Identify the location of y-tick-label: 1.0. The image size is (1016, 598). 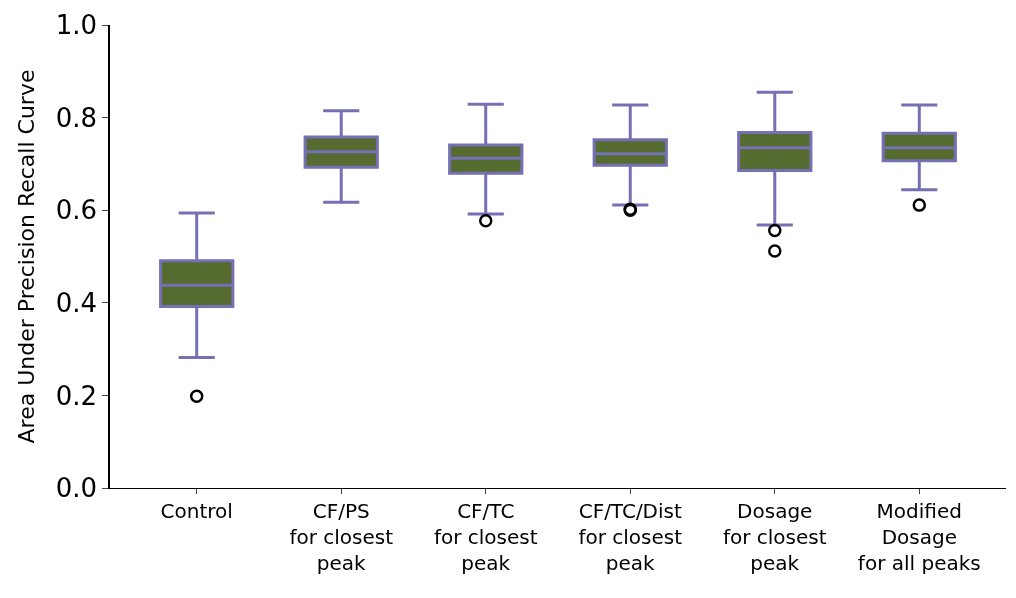
(76, 25).